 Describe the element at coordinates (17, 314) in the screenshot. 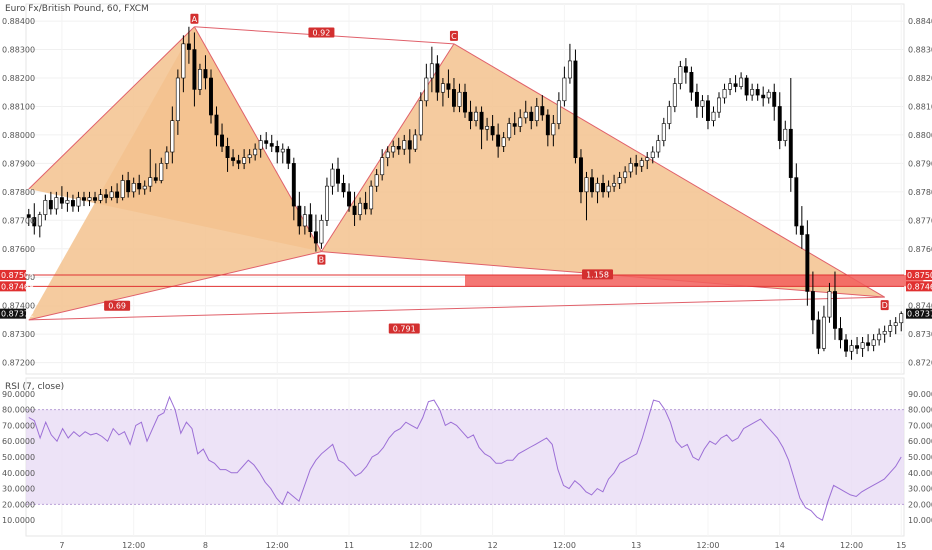

I see `last-price-text-left: 0.87372` at that location.